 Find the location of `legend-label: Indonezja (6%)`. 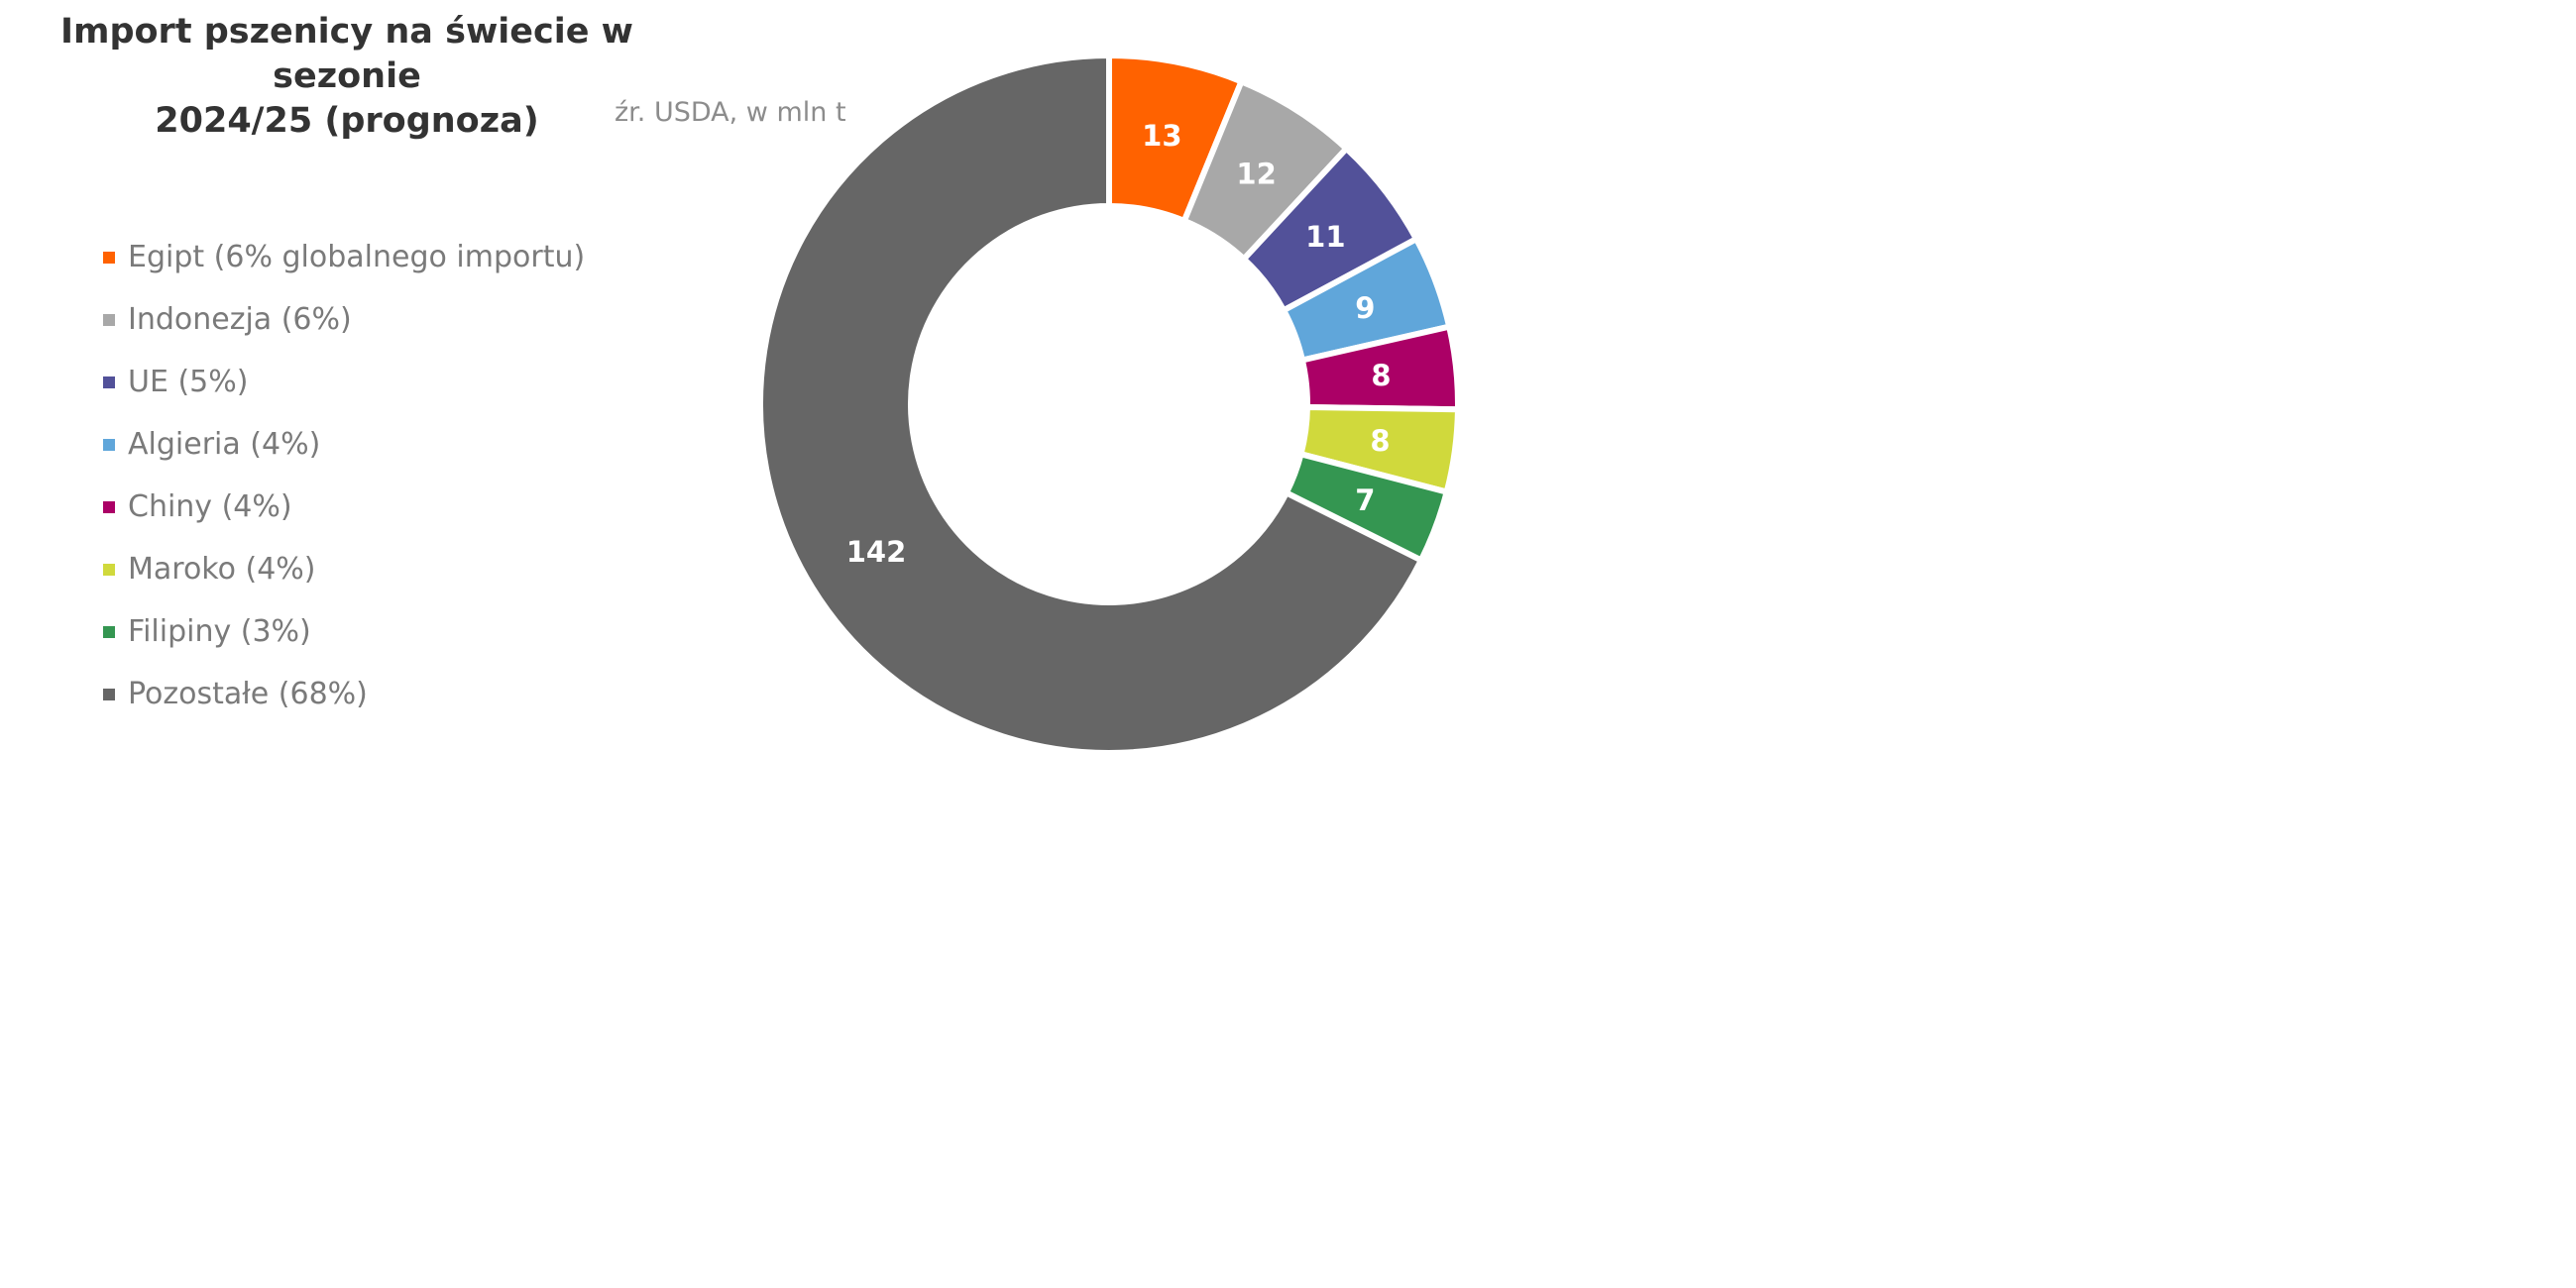

legend-label: Indonezja (6%) is located at coordinates (240, 320).